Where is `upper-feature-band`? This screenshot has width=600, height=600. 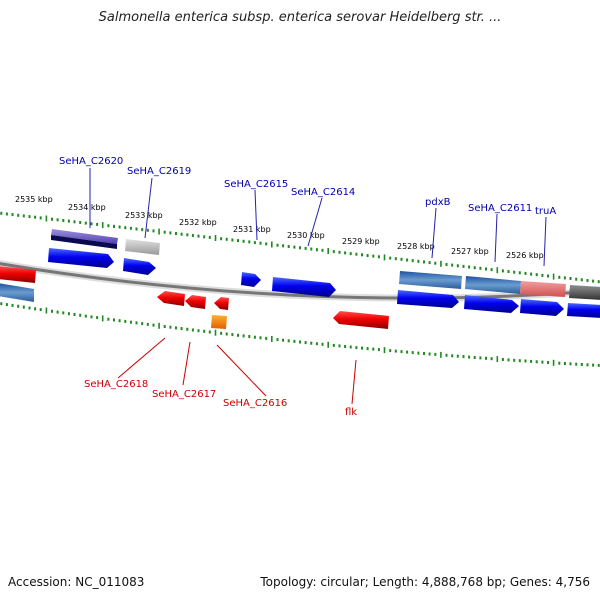
upper-feature-band is located at coordinates (300, 265).